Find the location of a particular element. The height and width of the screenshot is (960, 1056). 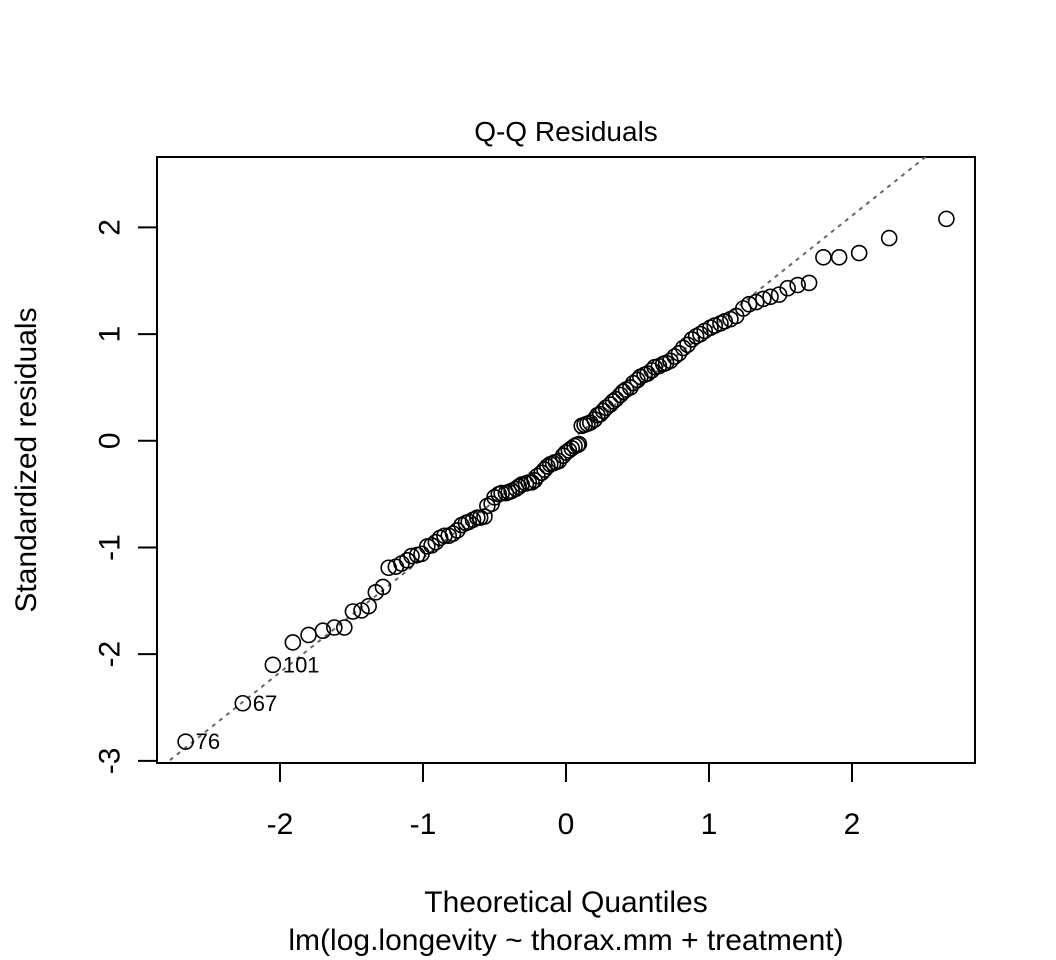

y-tick-label: -1 is located at coordinates (110, 547).